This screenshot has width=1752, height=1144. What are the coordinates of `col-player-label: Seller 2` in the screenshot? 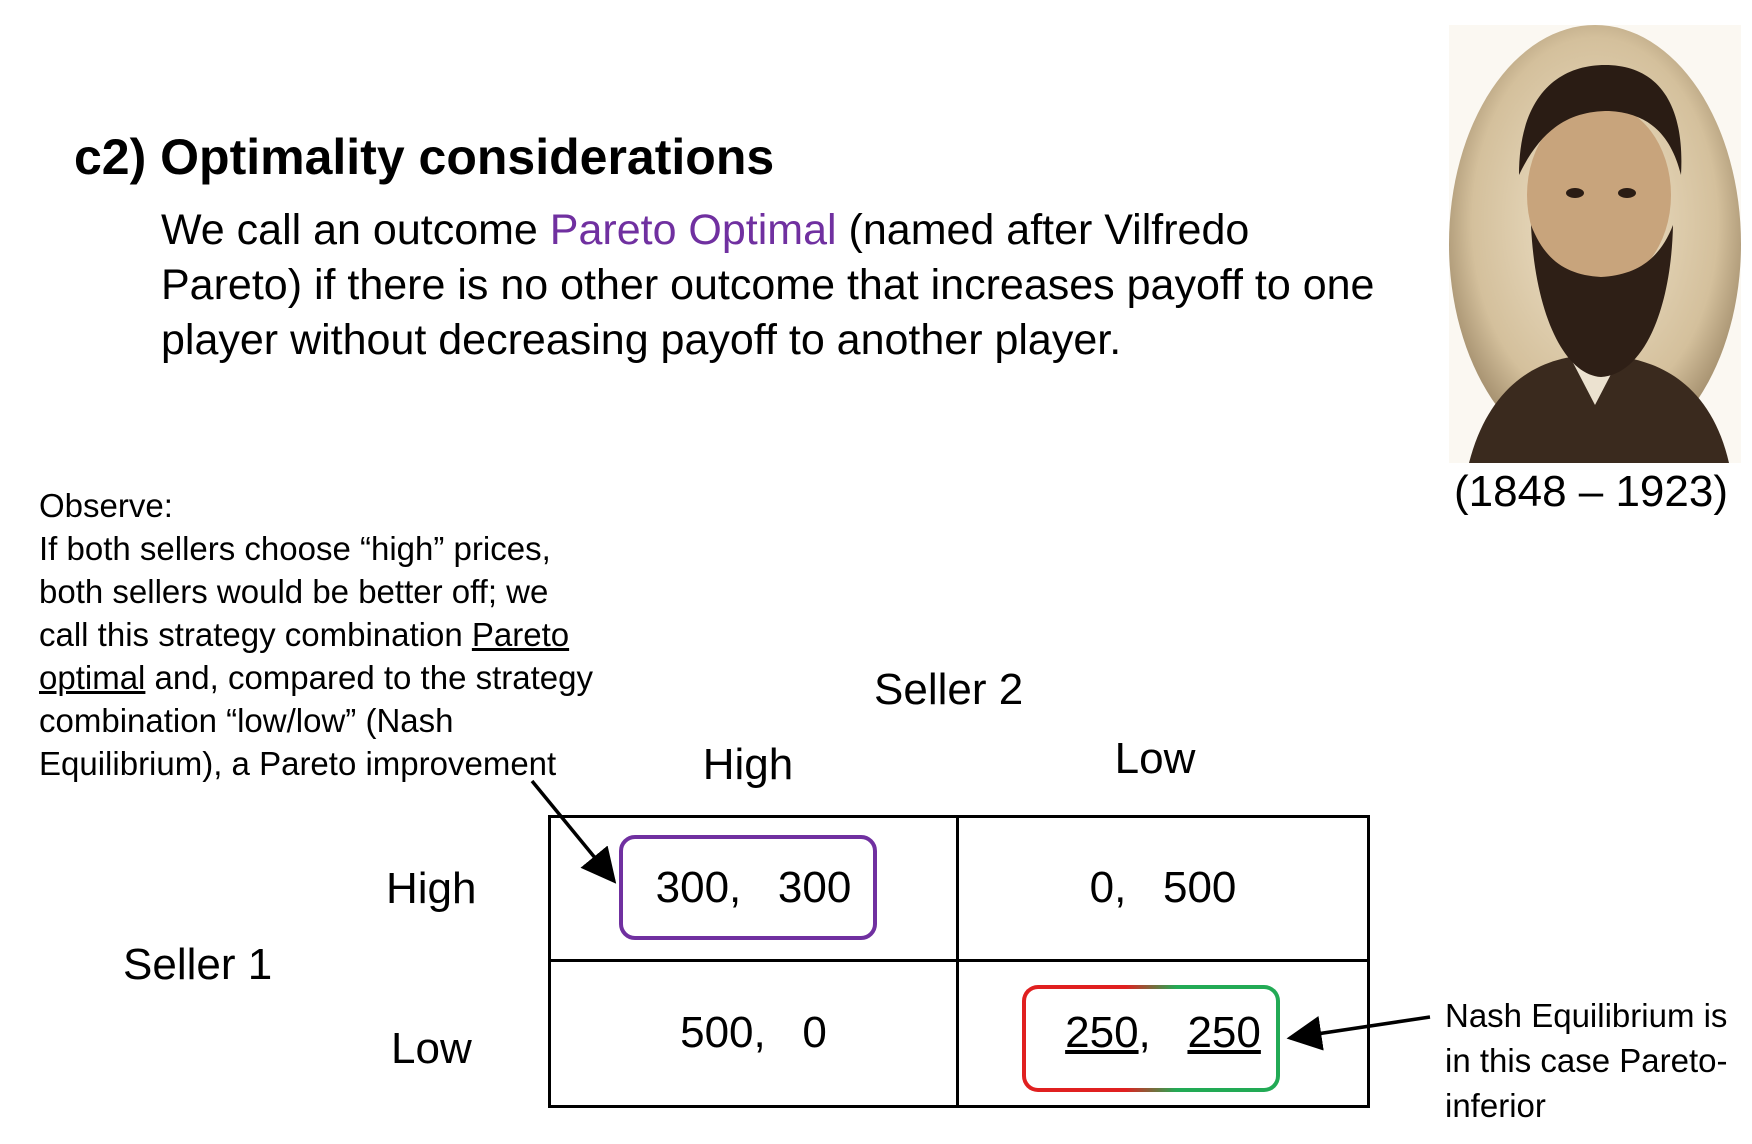 It's located at (949, 689).